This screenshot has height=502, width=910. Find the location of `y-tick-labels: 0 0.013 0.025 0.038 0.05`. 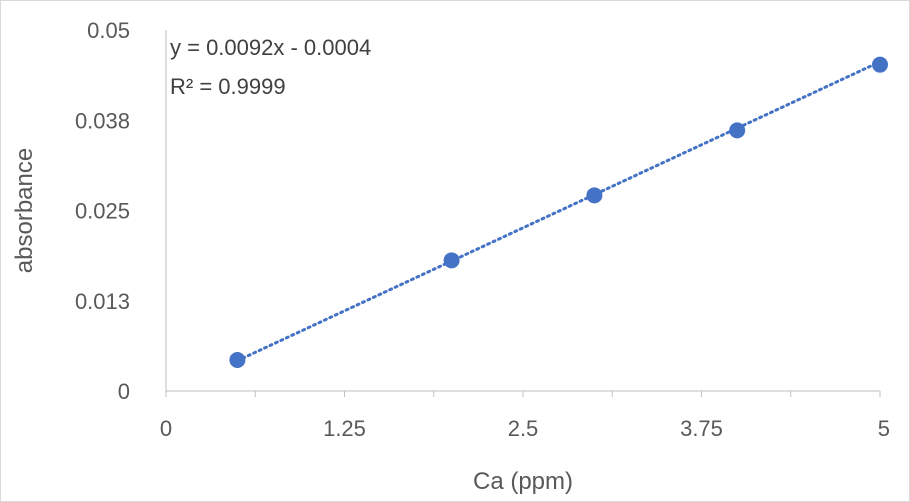

y-tick-labels: 0 0.013 0.025 0.038 0.05 is located at coordinates (102, 211).